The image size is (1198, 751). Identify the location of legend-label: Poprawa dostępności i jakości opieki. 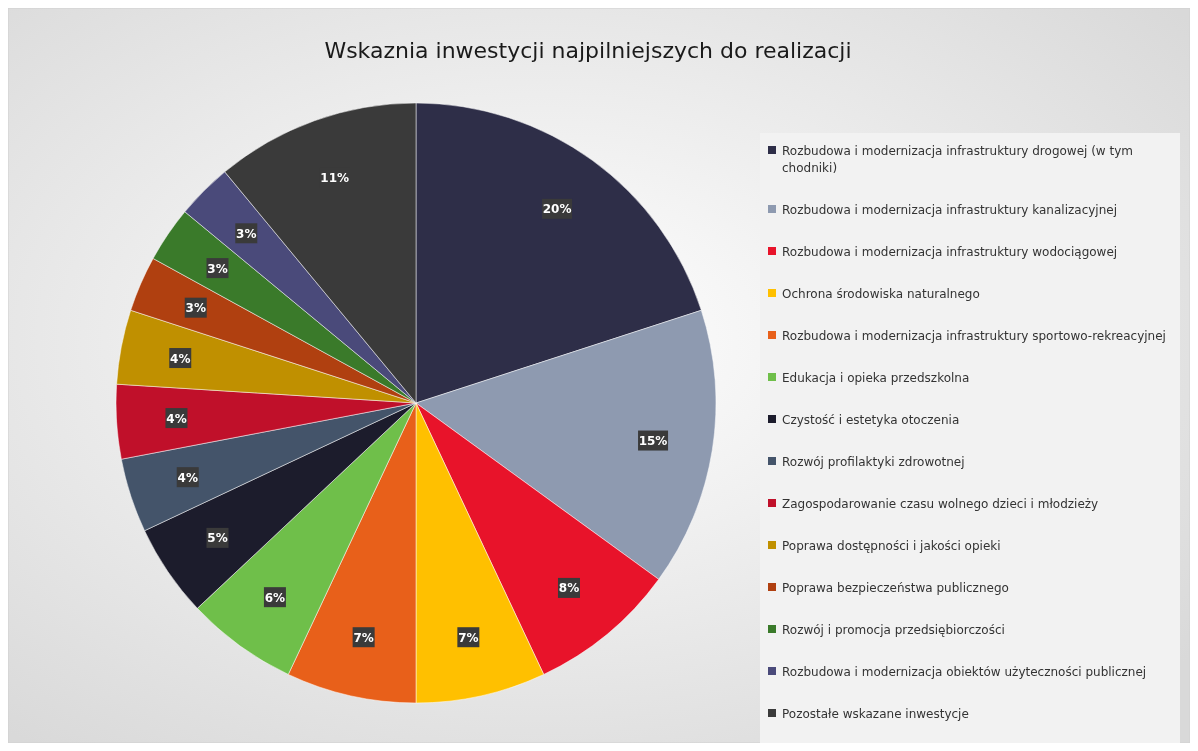
(891, 546).